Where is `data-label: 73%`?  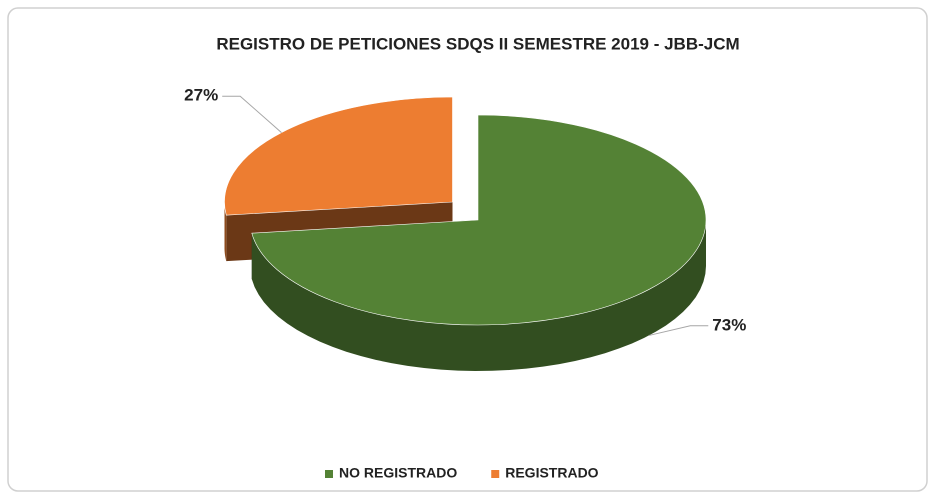 data-label: 73% is located at coordinates (729, 324).